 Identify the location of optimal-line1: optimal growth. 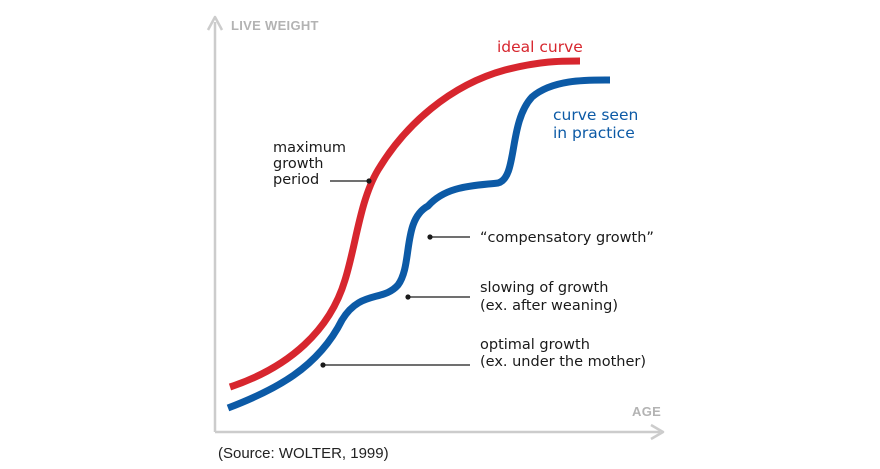
(535, 345).